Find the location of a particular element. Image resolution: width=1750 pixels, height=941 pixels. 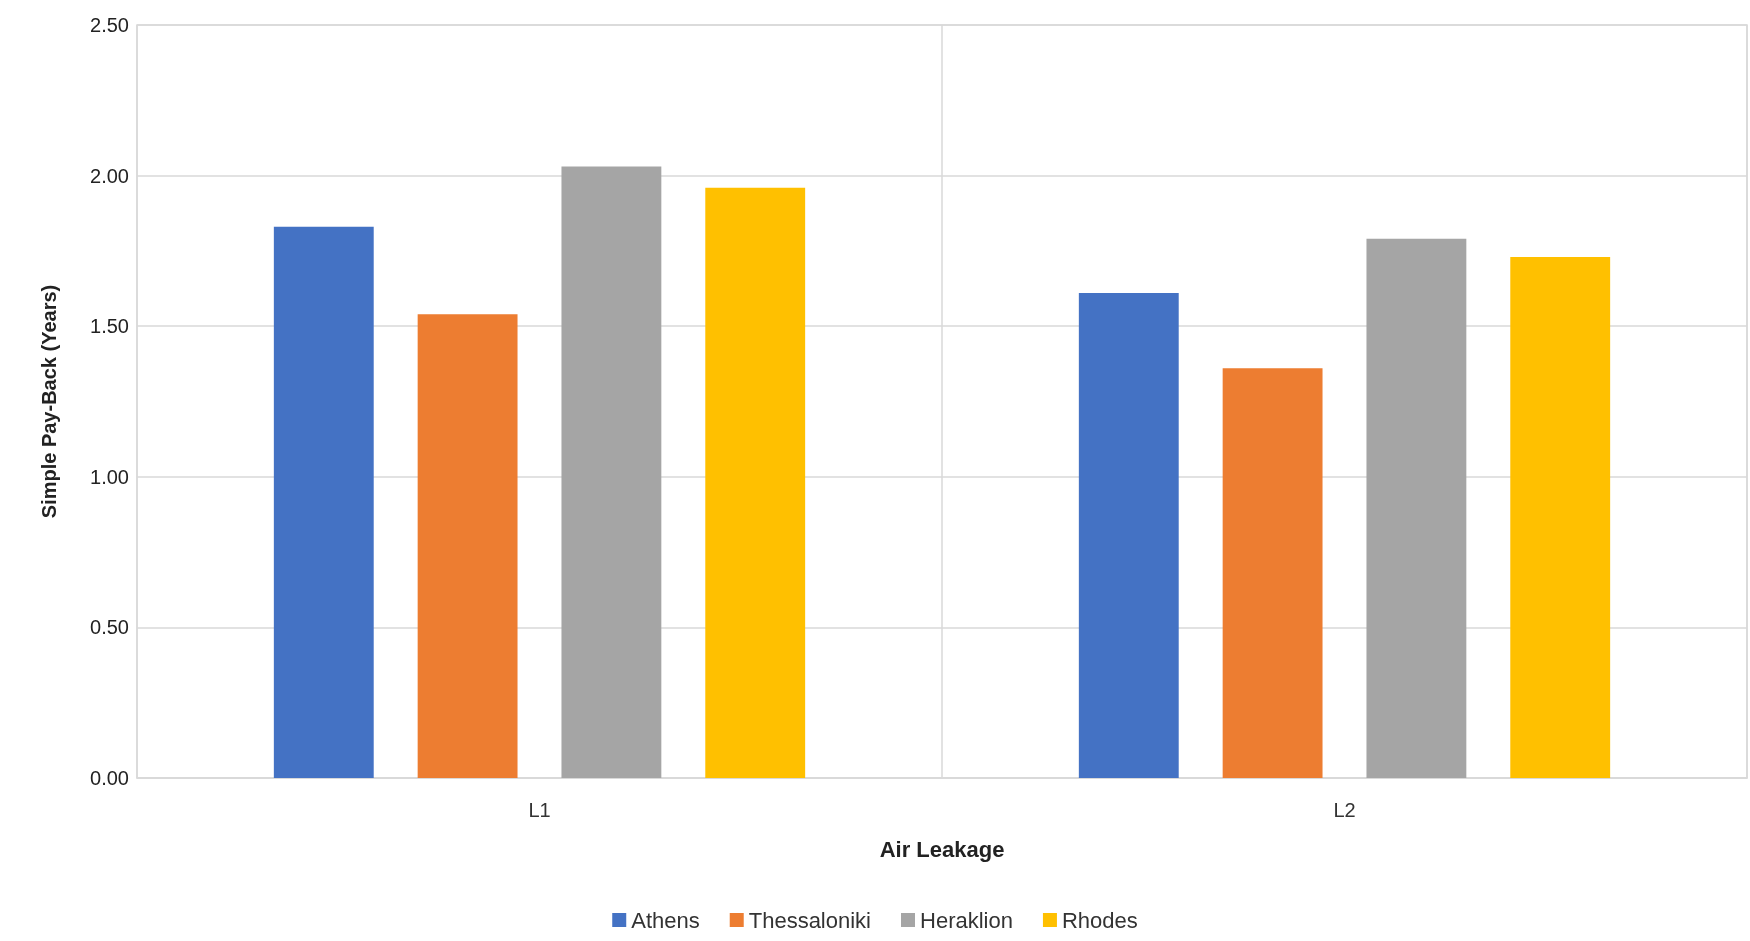

y-tick-label: 1.00 is located at coordinates (109, 476).